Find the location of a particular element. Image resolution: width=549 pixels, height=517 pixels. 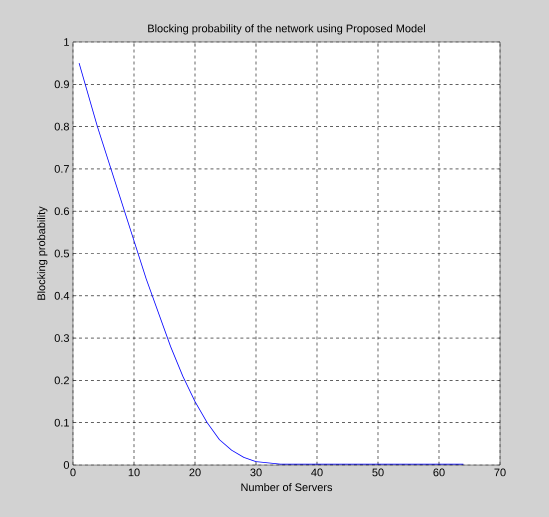

y-tick-label: 0.5 is located at coordinates (62, 254).